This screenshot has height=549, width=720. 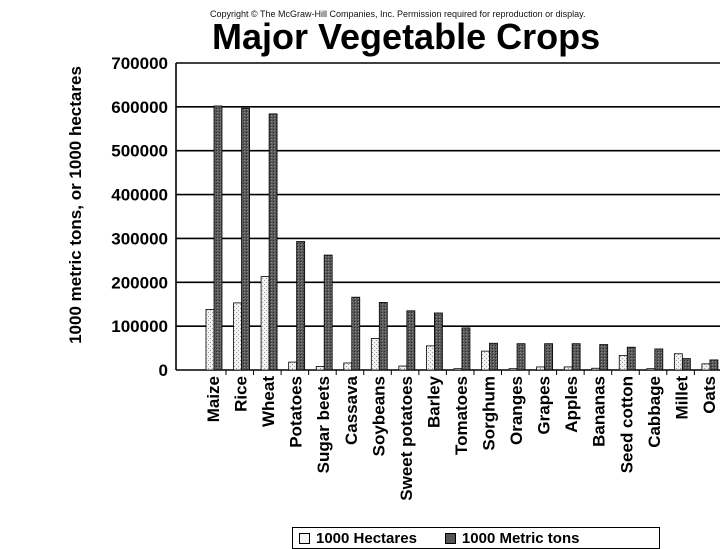 I want to click on x-category-label: Sorghum, so click(x=489, y=413).